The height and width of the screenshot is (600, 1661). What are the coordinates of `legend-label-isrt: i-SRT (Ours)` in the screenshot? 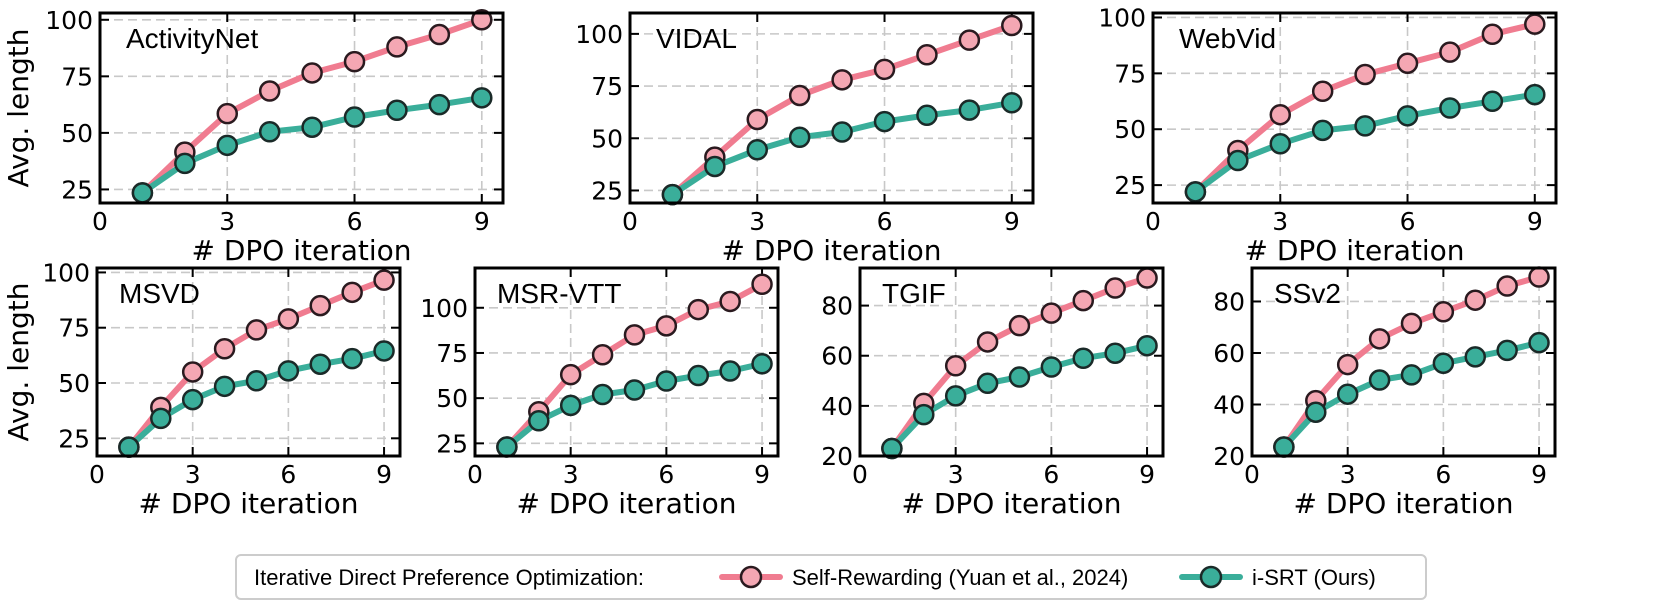 It's located at (1314, 577).